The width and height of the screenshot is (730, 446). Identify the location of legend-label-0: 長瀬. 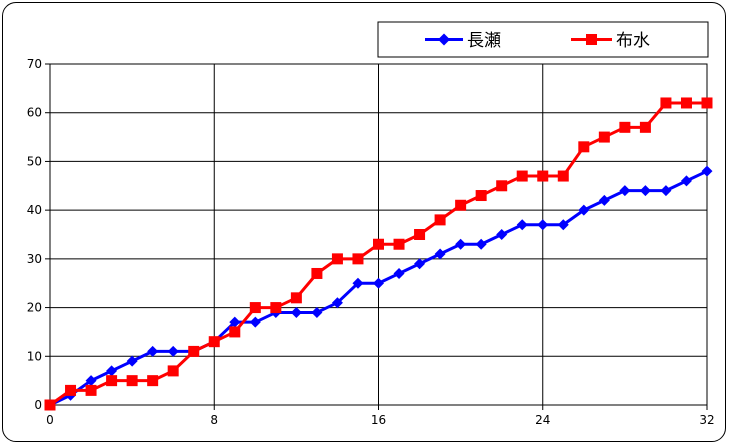
(484, 41).